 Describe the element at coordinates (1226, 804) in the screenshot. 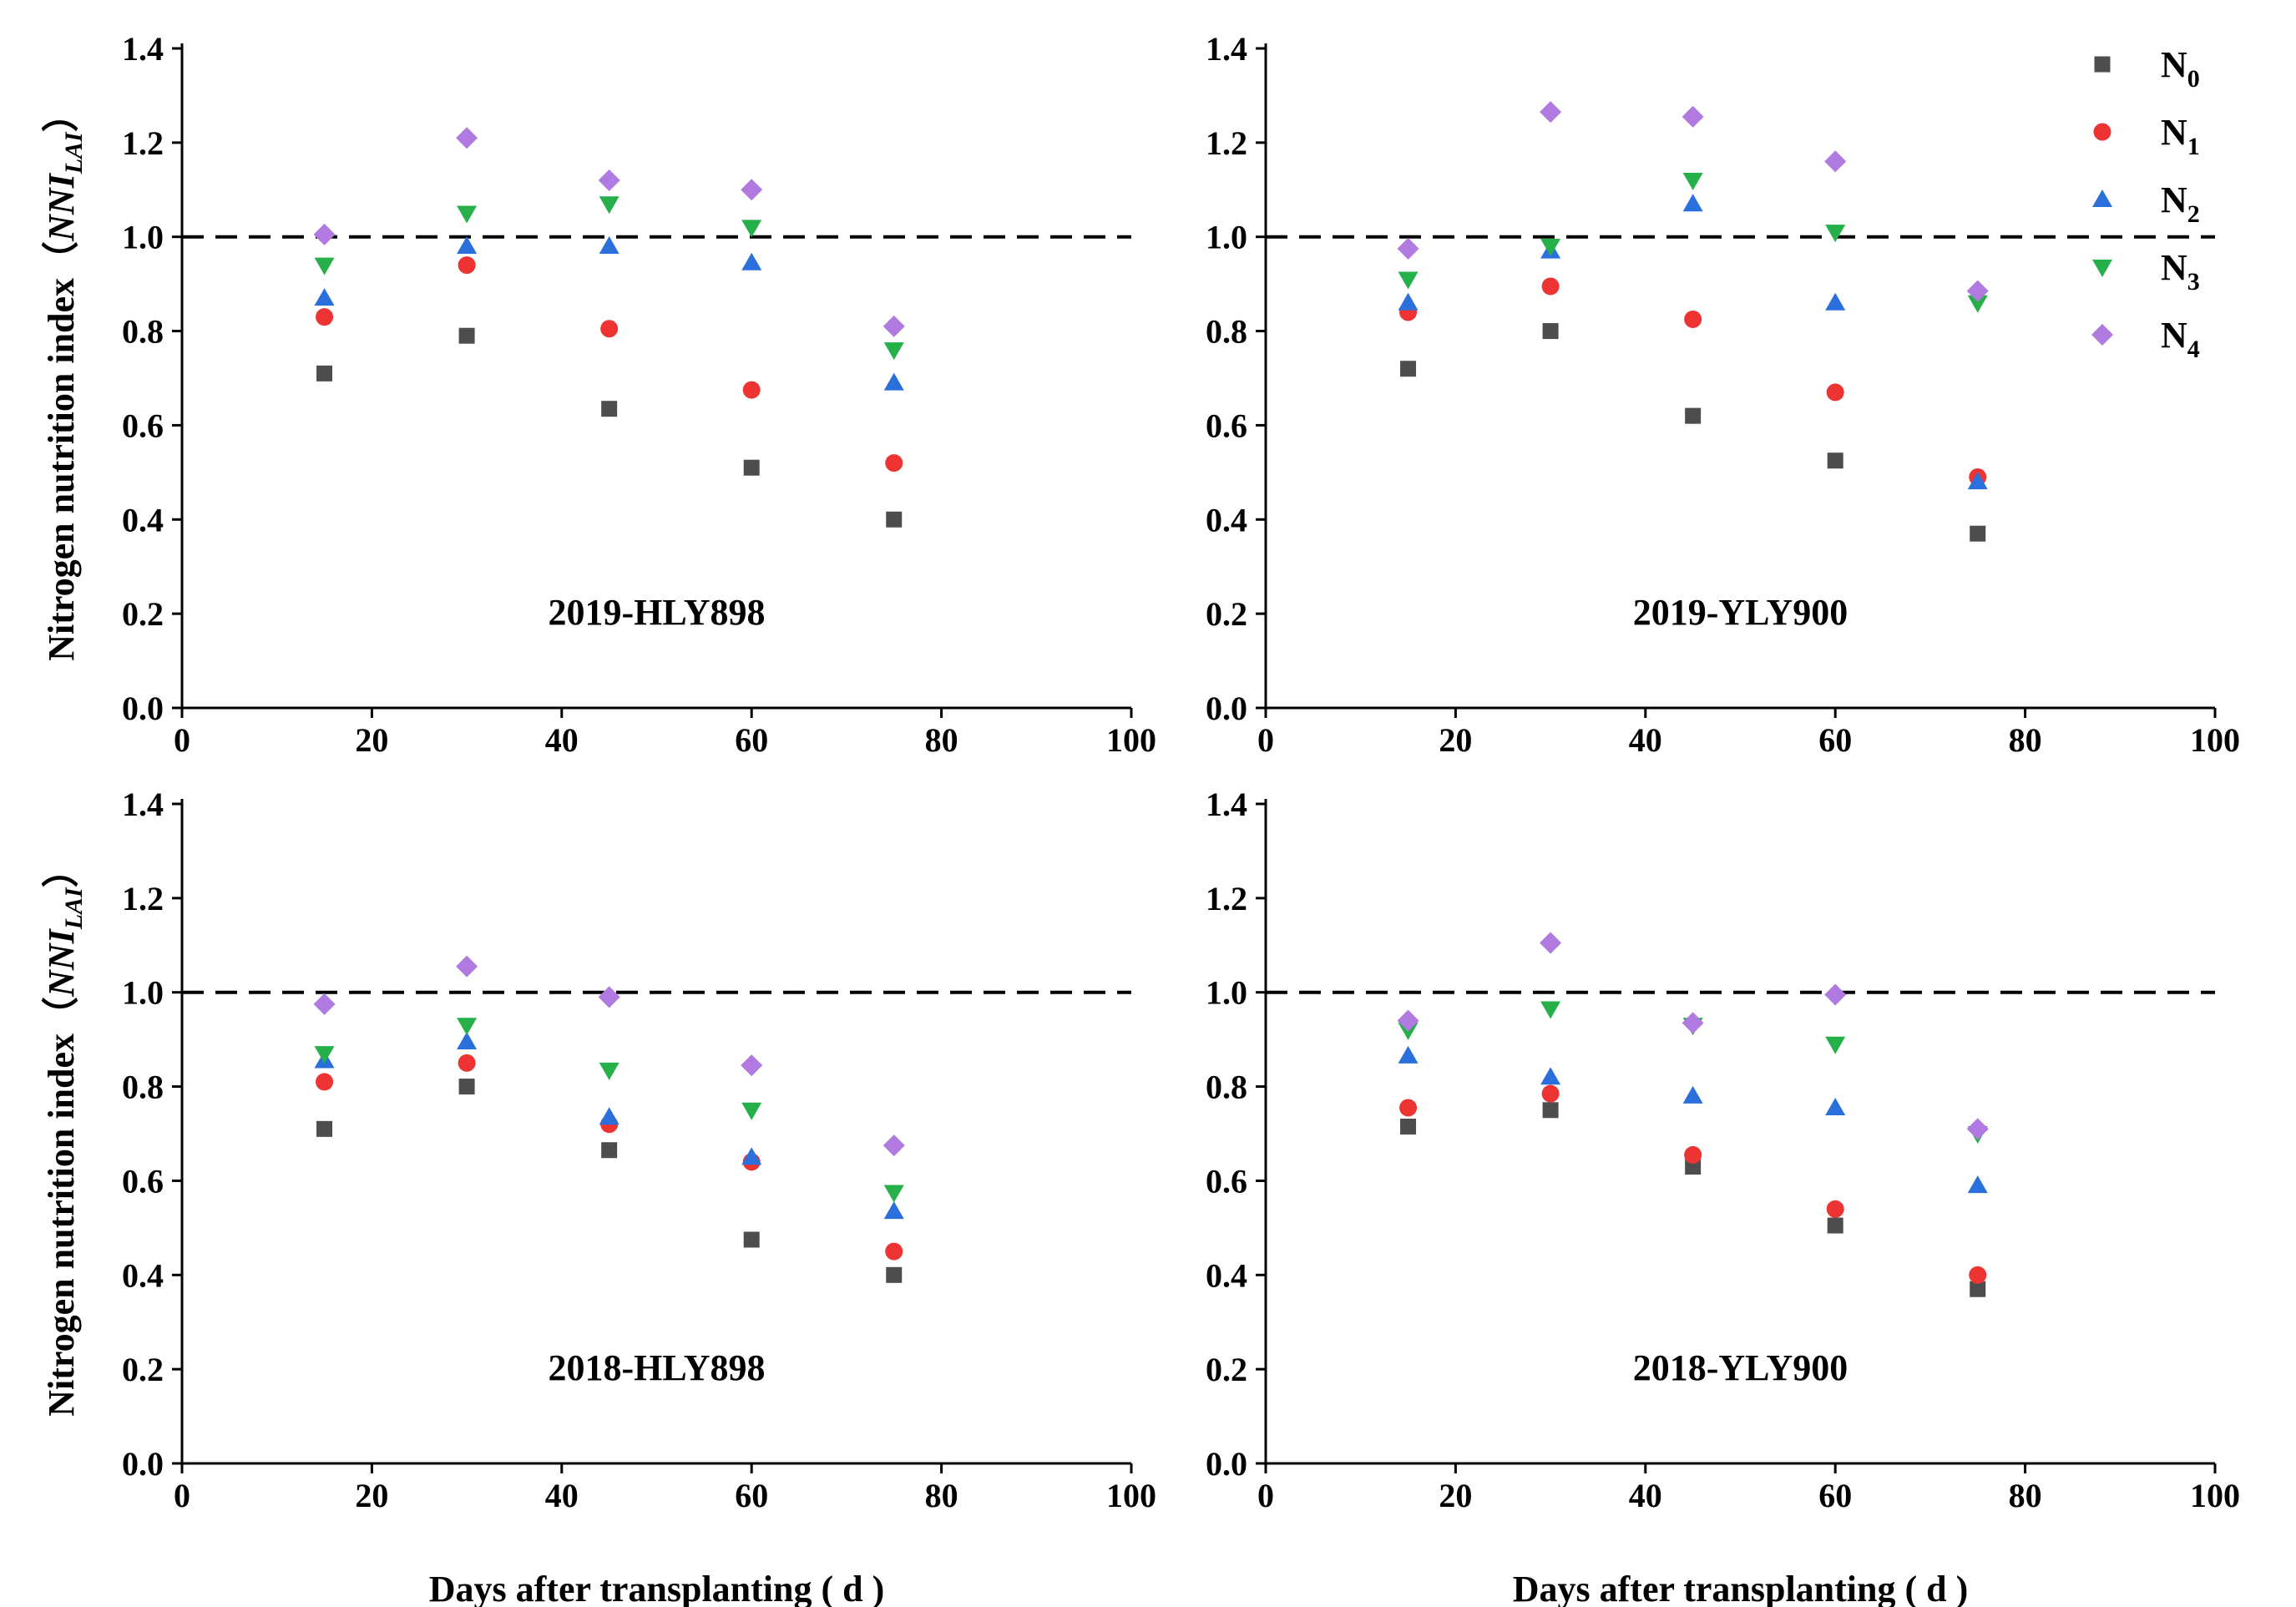

I see `y-tick-label: 1.4` at that location.